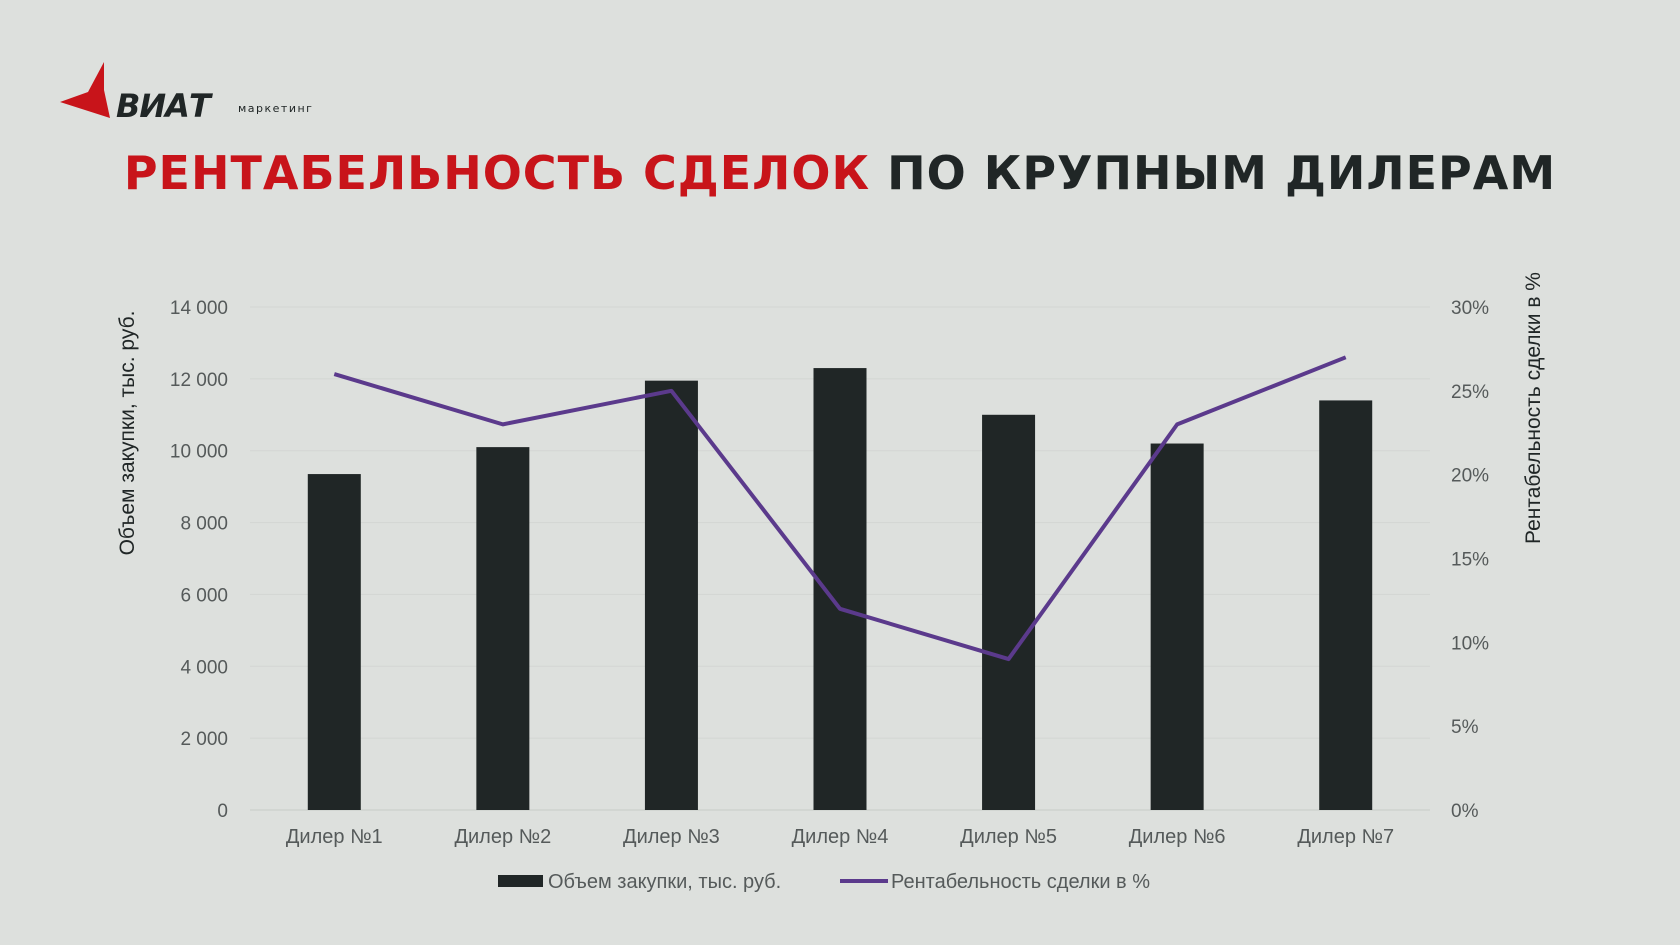 The image size is (1680, 945). Describe the element at coordinates (1470, 308) in the screenshot. I see `y2-tick-label: 30%` at that location.